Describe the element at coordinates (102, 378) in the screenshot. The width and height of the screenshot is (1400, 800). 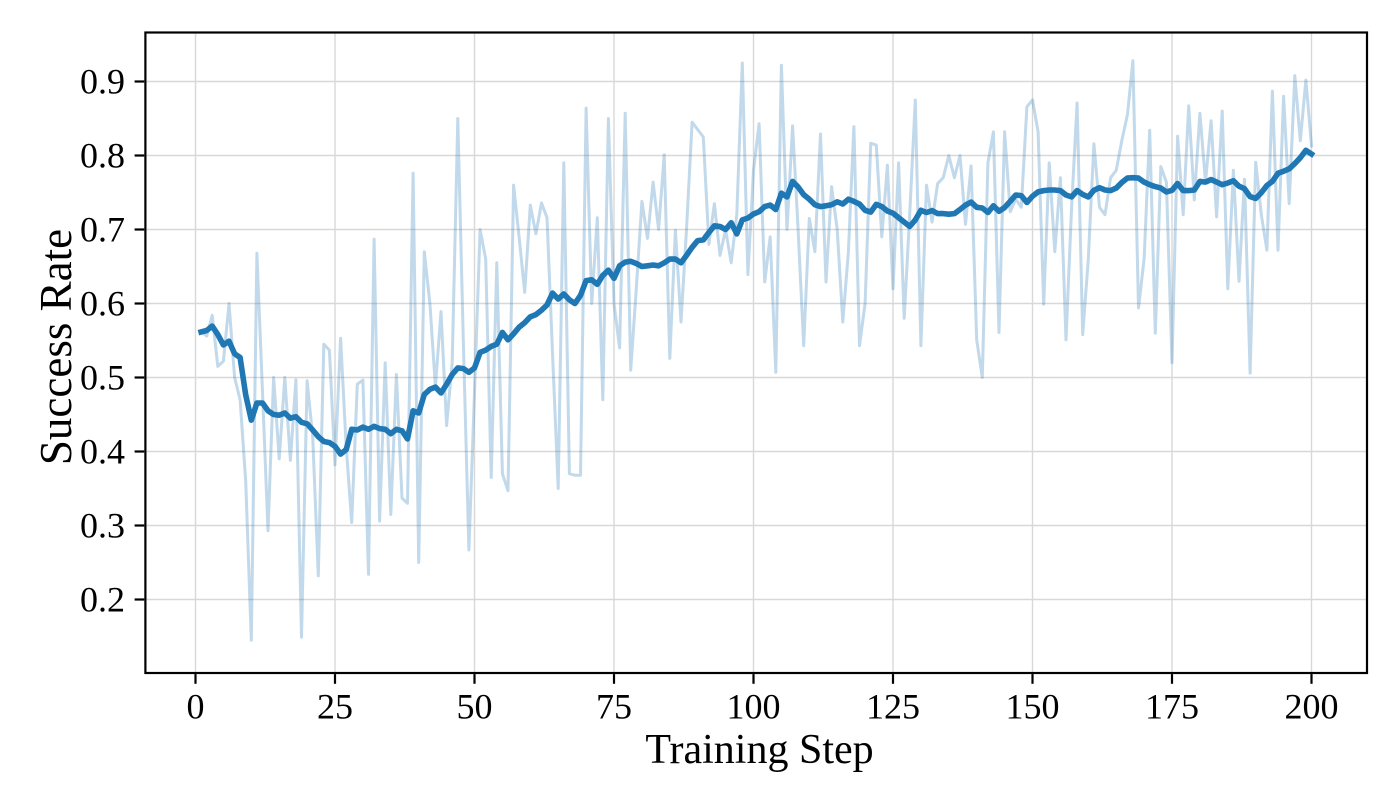
I see `svg-text: 0.5` at that location.